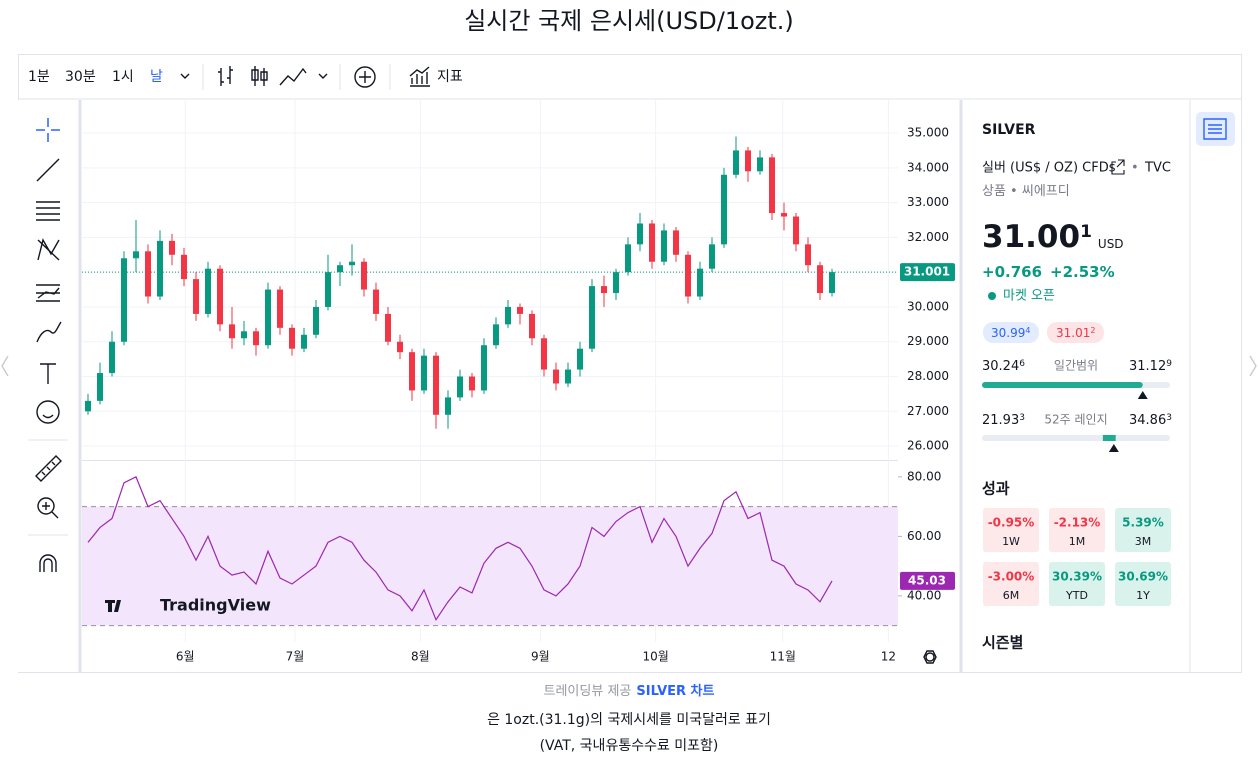 The width and height of the screenshot is (1258, 767). Describe the element at coordinates (49, 386) in the screenshot. I see `drawing-toolbar` at that location.